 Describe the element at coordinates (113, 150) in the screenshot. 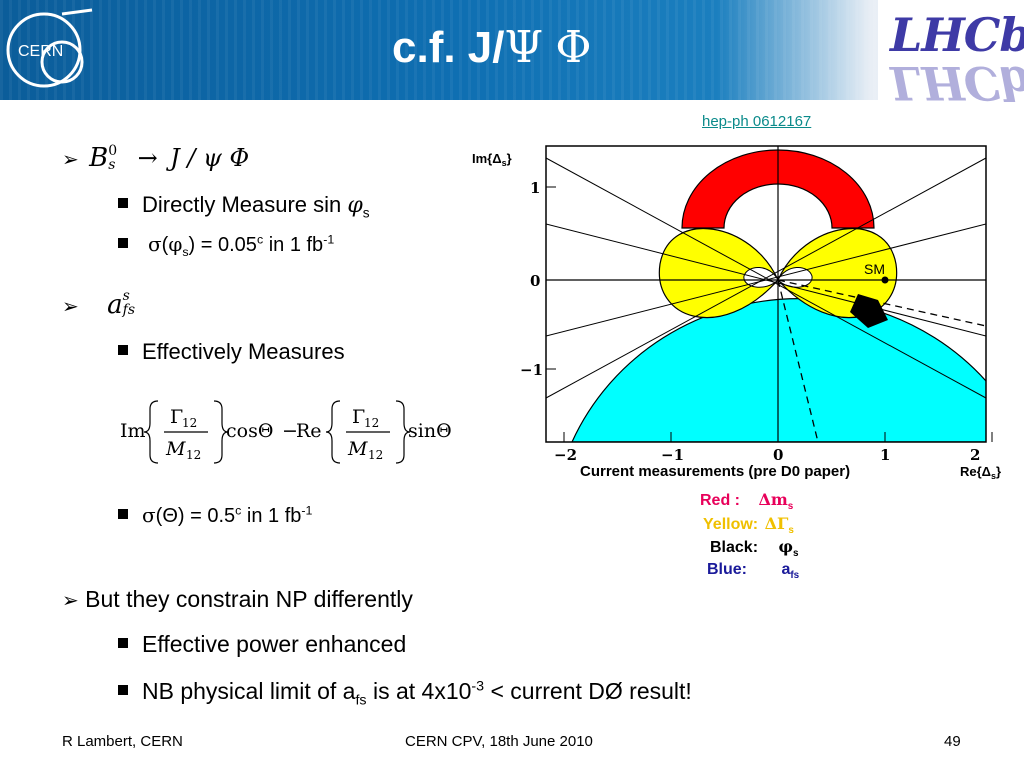

I see `decay-b-sup: 0` at that location.